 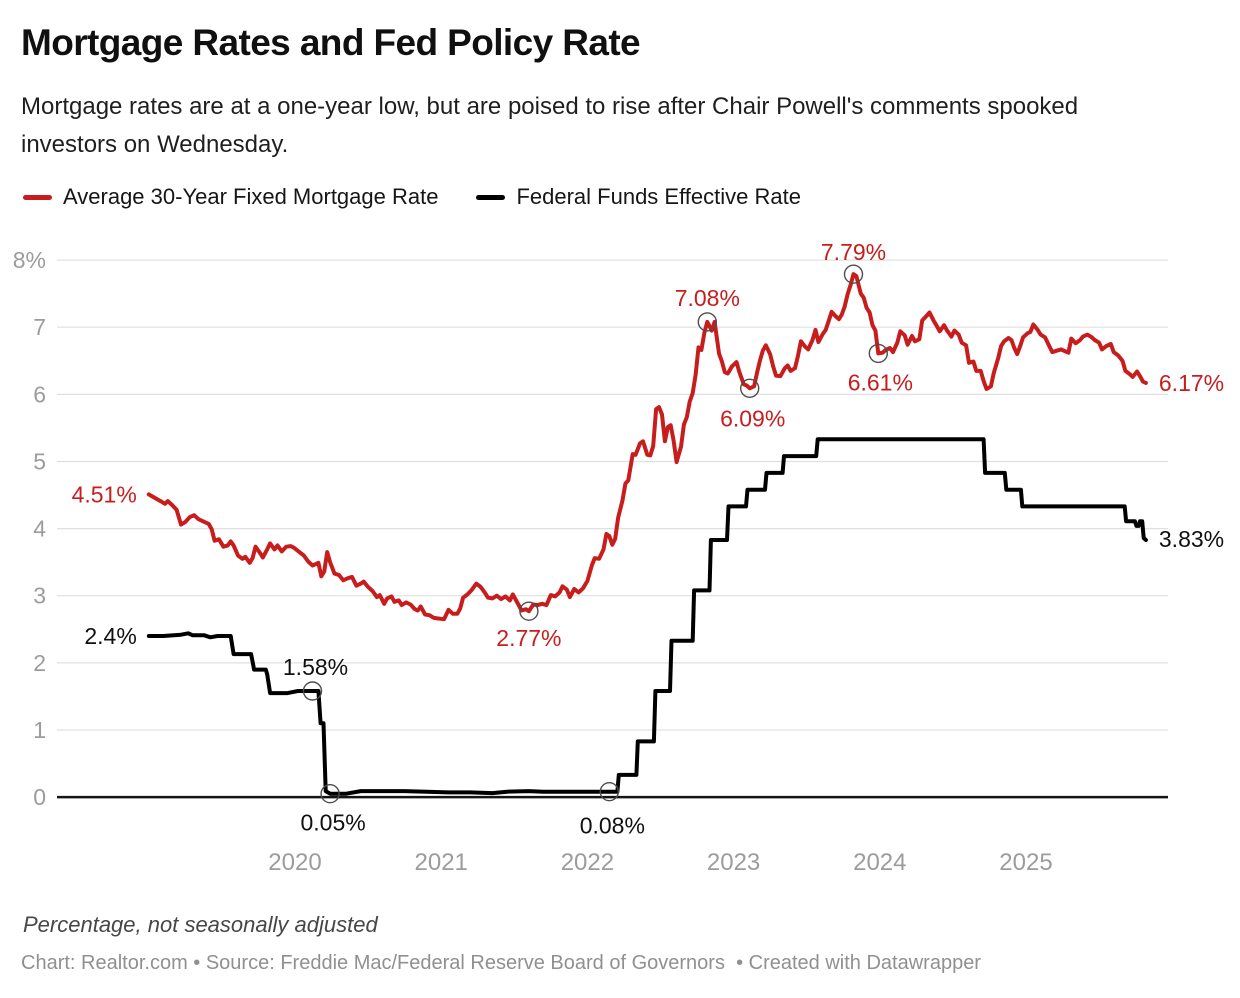 I want to click on annotation-label-451: 4.51%, so click(x=104, y=494).